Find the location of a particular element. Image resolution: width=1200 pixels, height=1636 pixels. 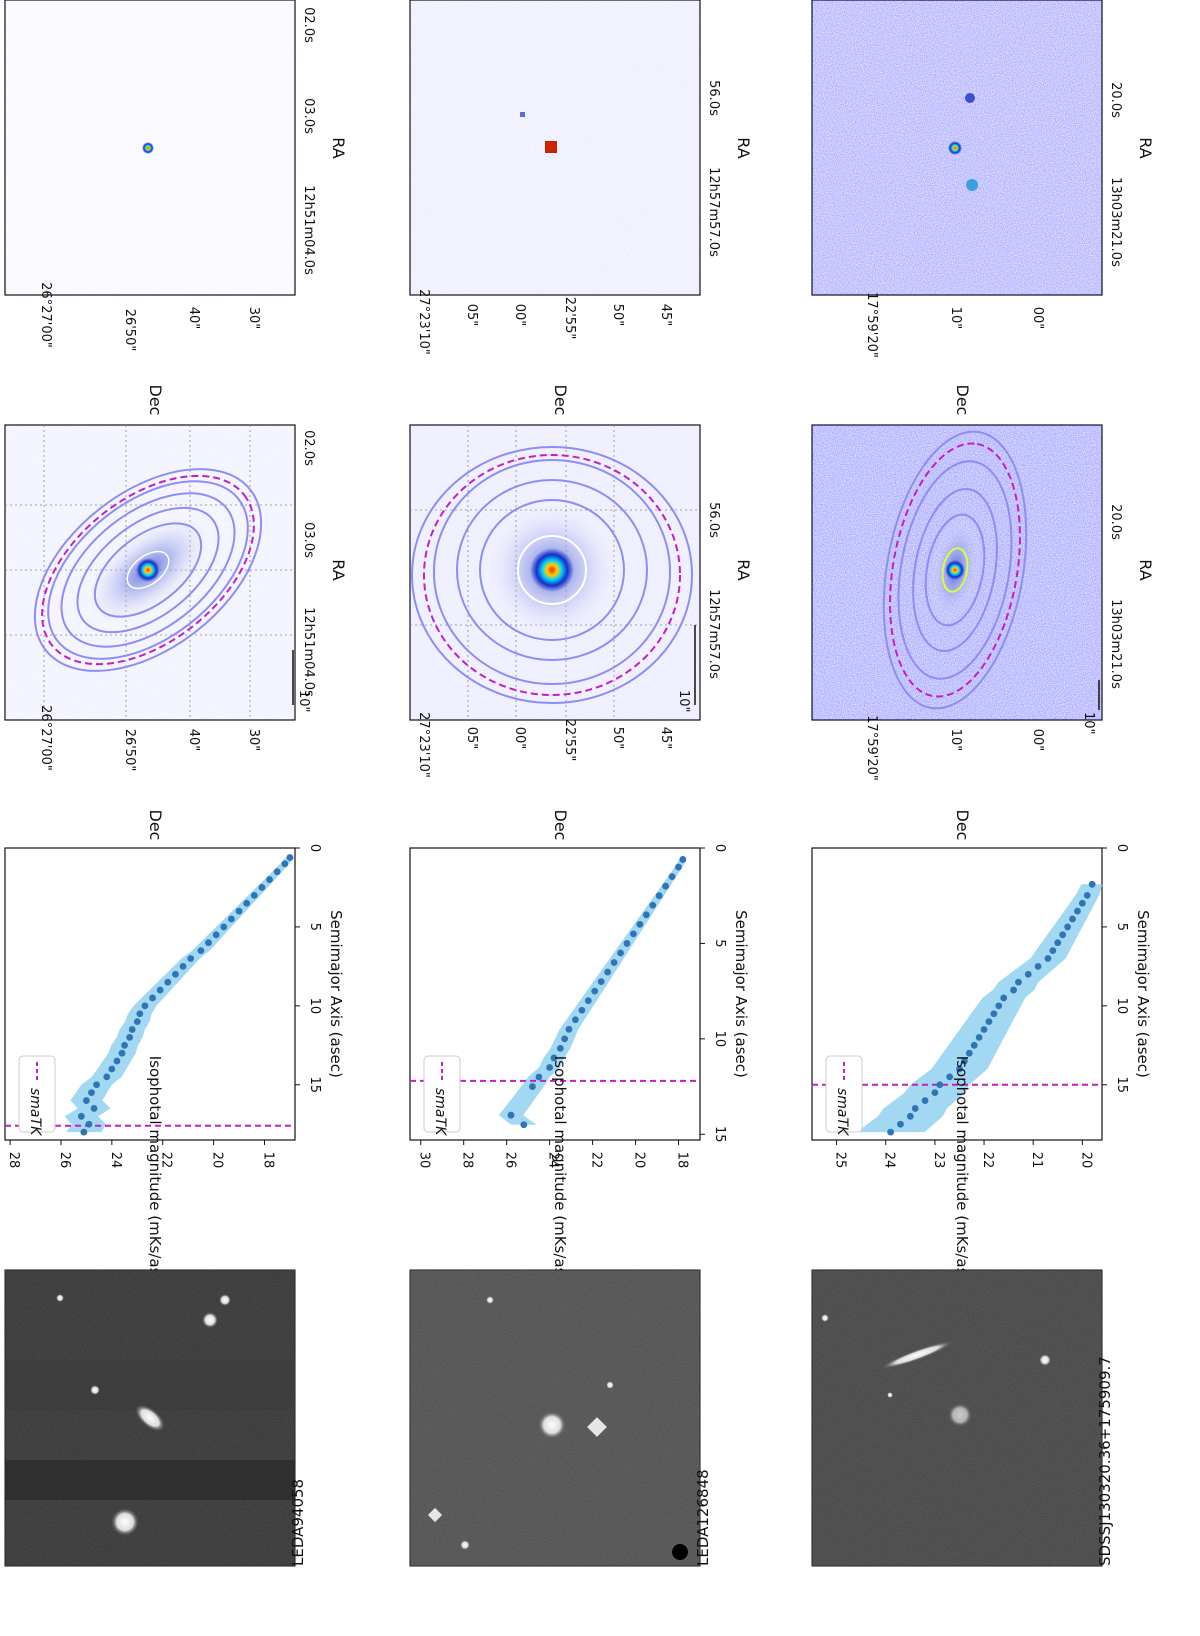

galaxy-label: LEDA126848 is located at coordinates (703, 1517).